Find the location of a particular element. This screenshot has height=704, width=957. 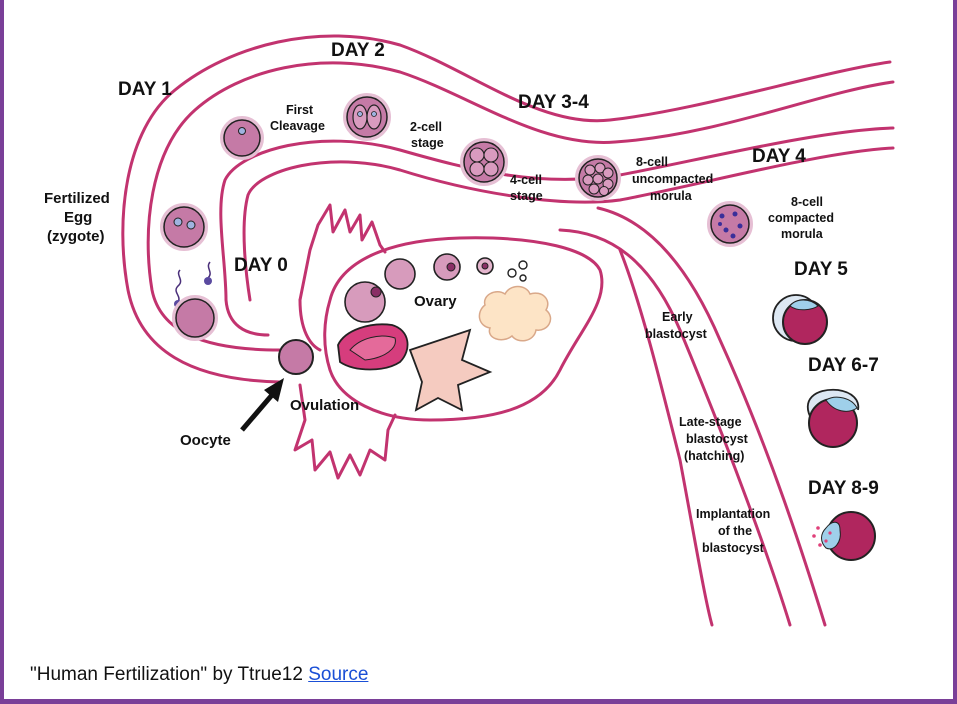

label-late-stage-blastocyst: Late-stage blastocyst (hatching) is located at coordinates (714, 439).